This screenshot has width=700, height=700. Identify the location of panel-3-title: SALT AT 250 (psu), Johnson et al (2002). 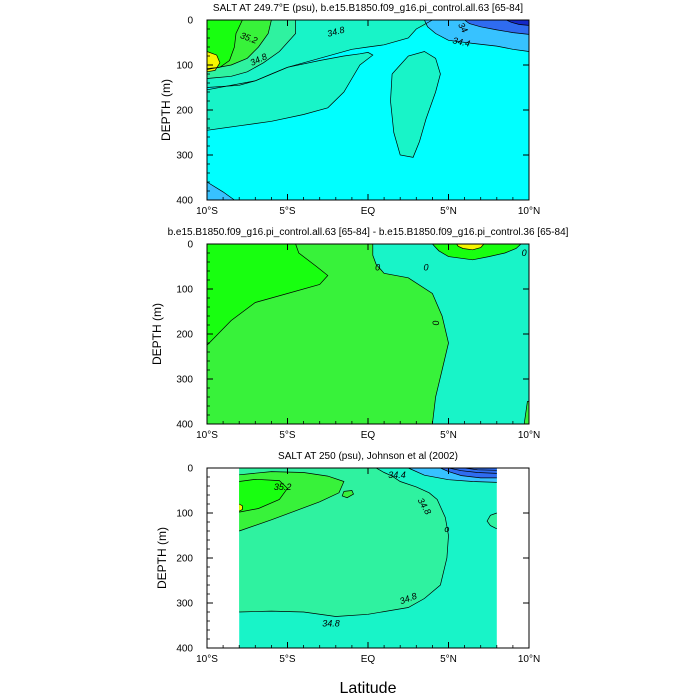
(368, 456).